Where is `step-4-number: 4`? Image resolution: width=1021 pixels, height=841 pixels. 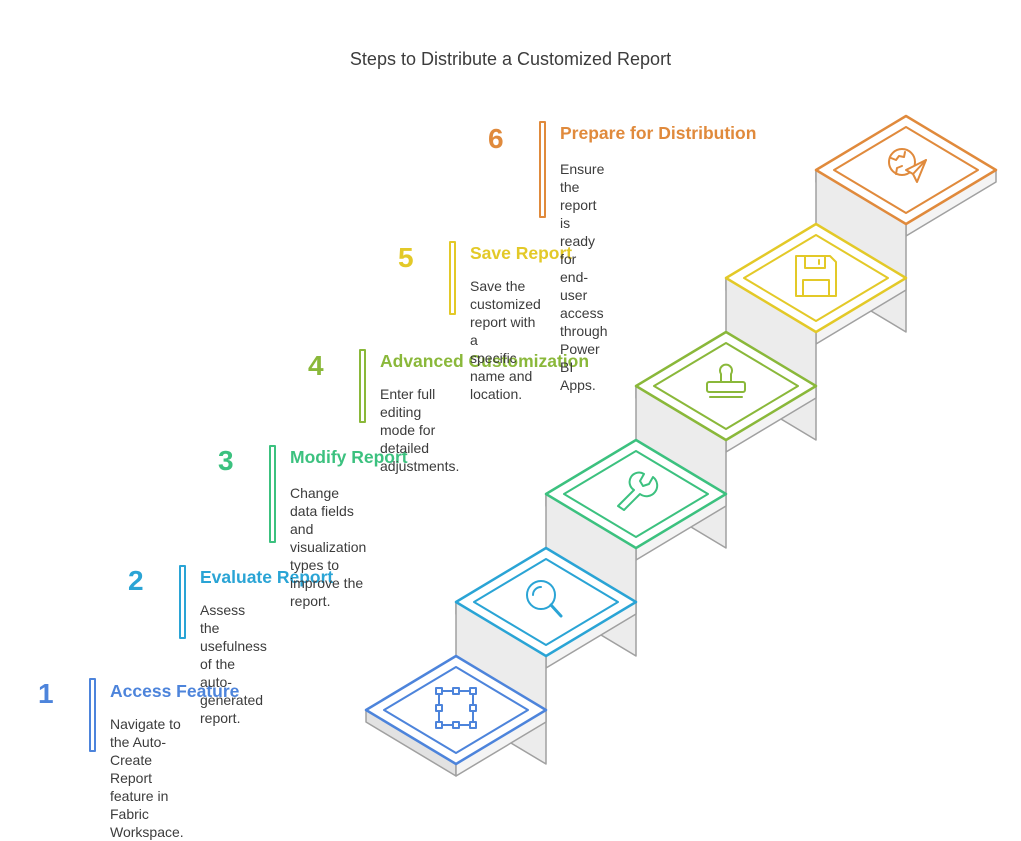 step-4-number: 4 is located at coordinates (316, 365).